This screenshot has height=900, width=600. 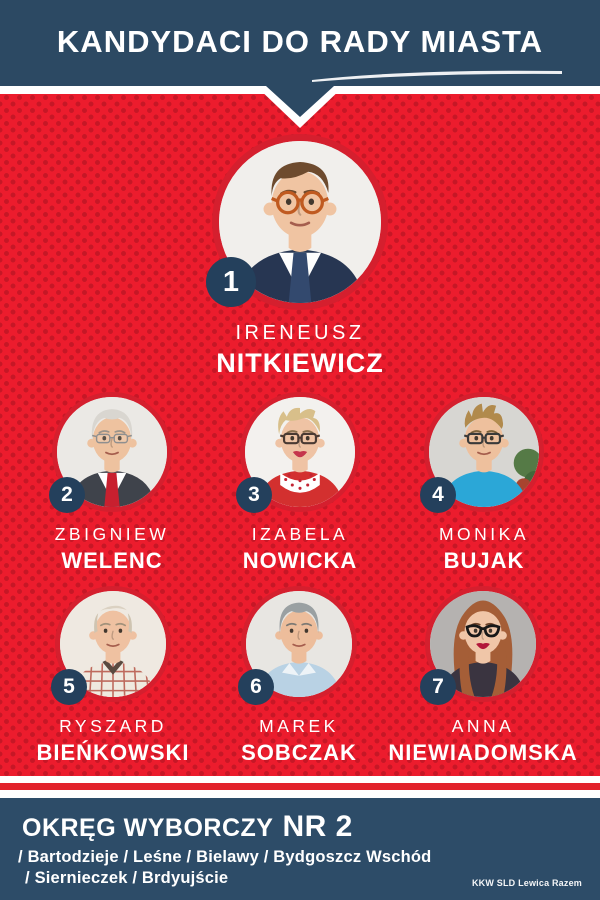 I want to click on candidate-first-name: MONIKA, so click(x=484, y=534).